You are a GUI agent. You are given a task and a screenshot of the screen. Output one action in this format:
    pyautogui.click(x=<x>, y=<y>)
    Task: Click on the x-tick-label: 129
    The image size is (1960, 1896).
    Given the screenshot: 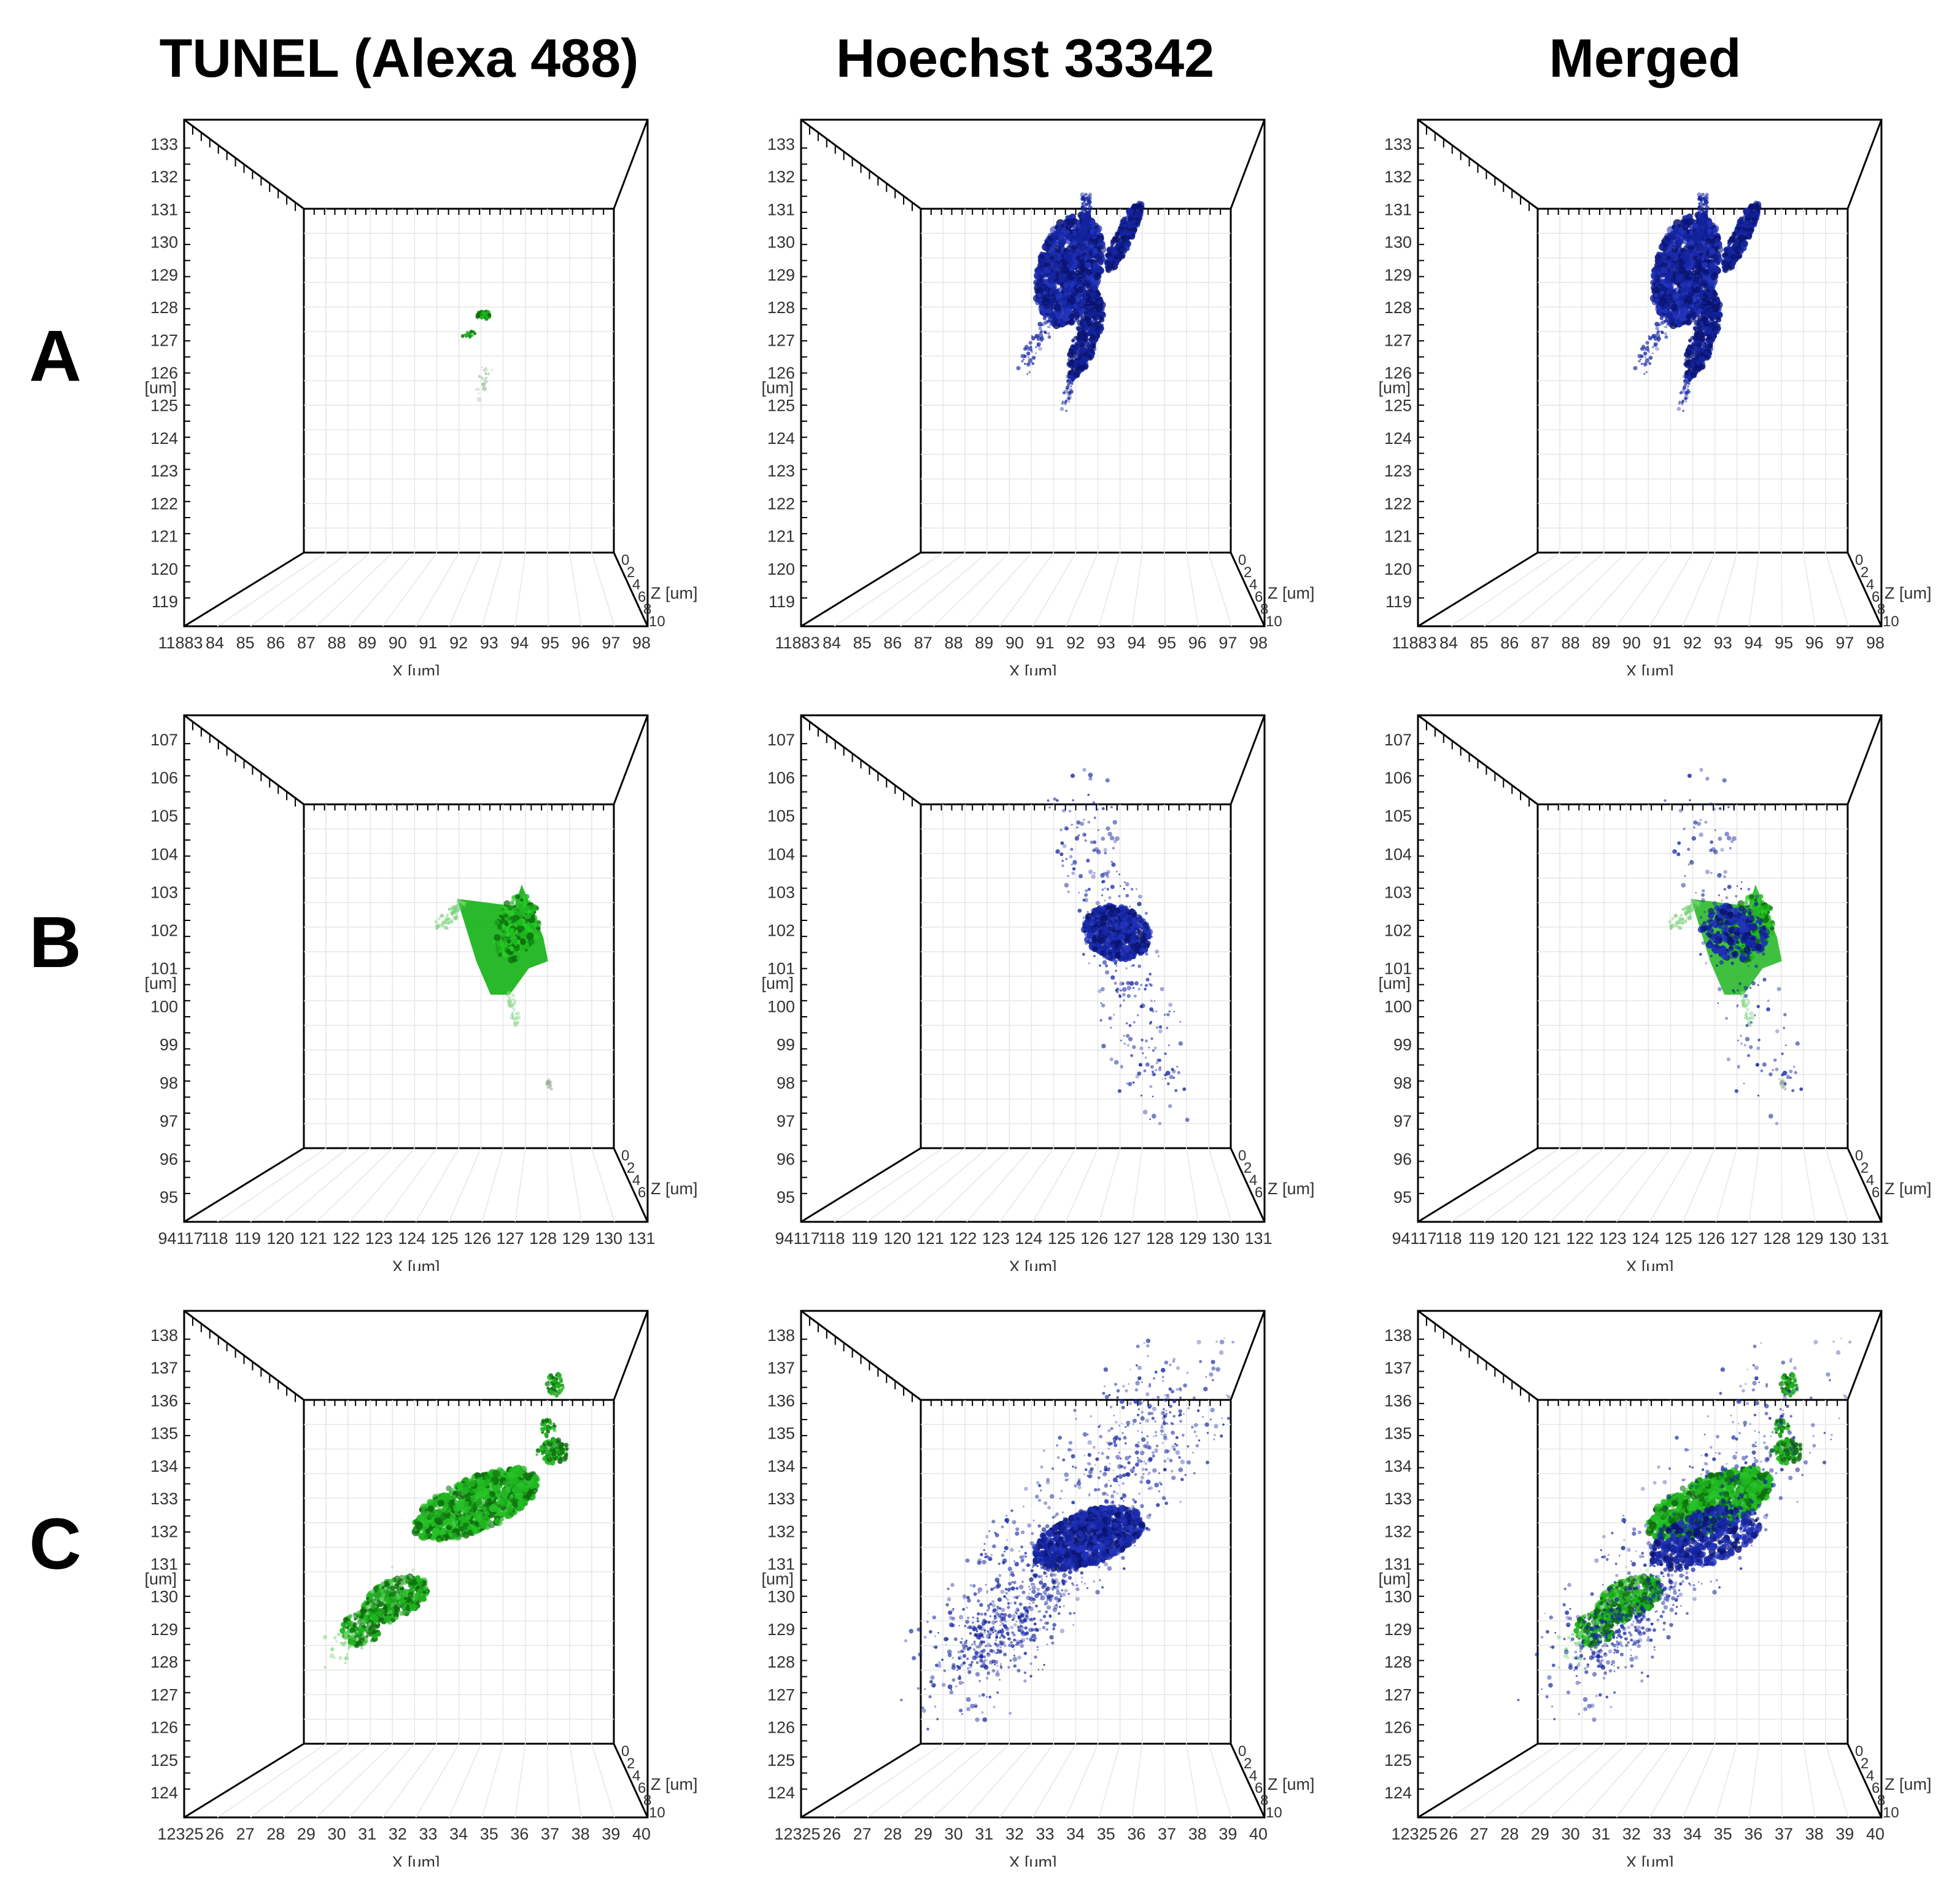 What is the action you would take?
    pyautogui.click(x=1810, y=1238)
    